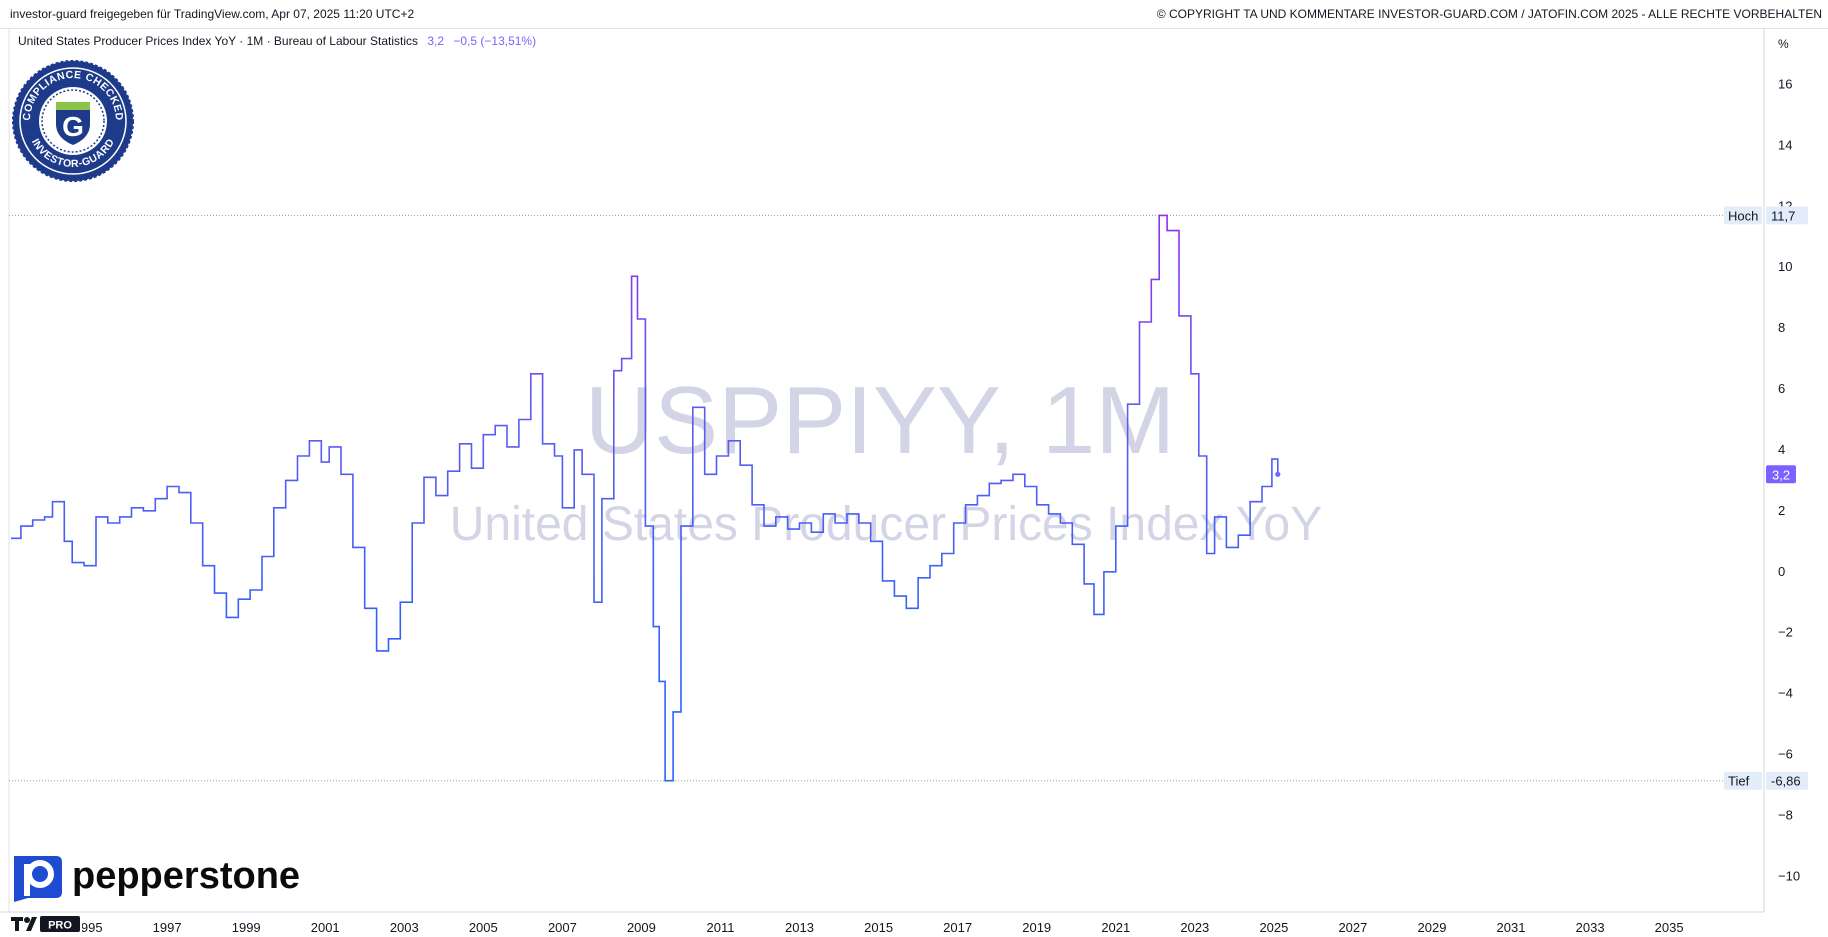 This screenshot has height=937, width=1828. Describe the element at coordinates (1781, 449) in the screenshot. I see `y-tick-label: 4` at that location.